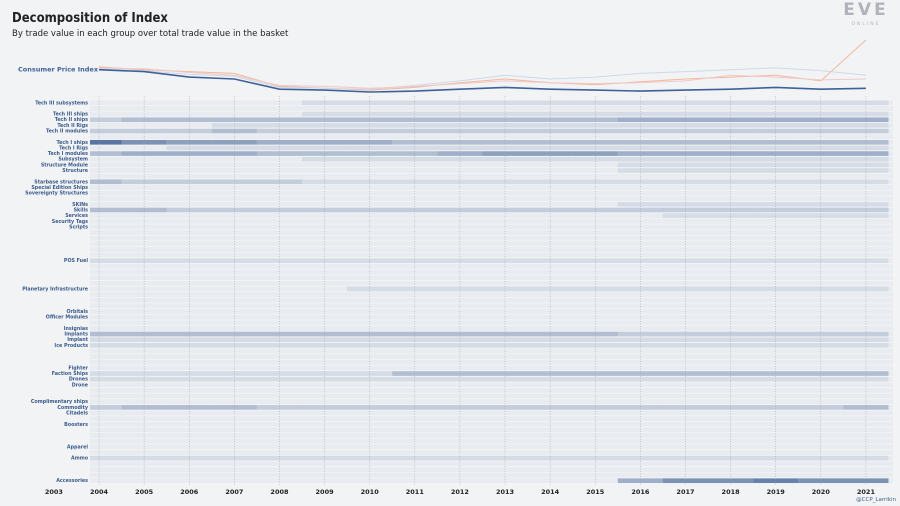 The image size is (900, 506). Describe the element at coordinates (685, 492) in the screenshot. I see `x-tick-label: 2017` at that location.